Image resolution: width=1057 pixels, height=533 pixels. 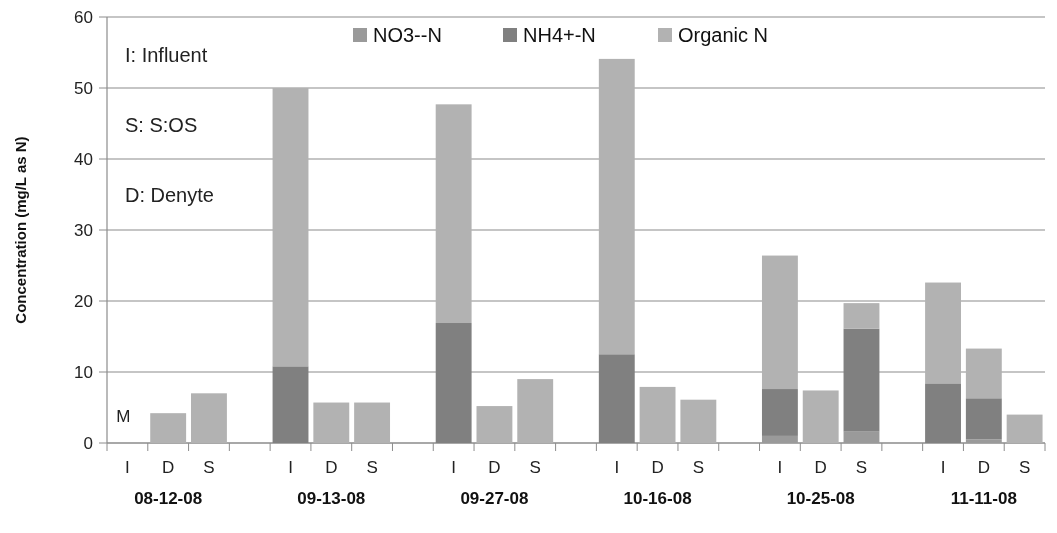 What do you see at coordinates (83, 230) in the screenshot?
I see `y-tick-label: 30` at bounding box center [83, 230].